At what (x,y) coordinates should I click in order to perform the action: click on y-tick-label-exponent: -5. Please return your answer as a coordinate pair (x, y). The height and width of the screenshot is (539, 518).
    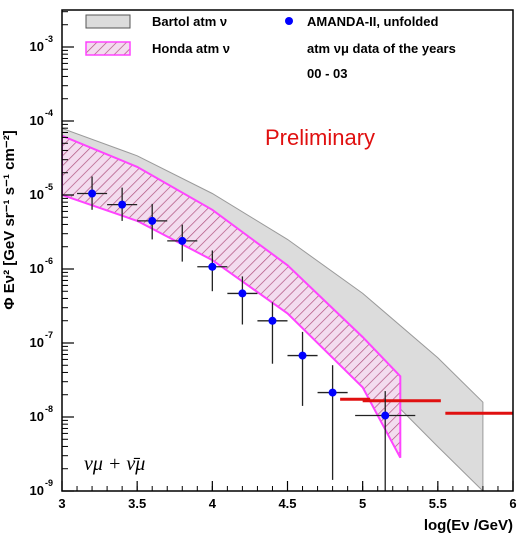
    Looking at the image, I should click on (49, 187).